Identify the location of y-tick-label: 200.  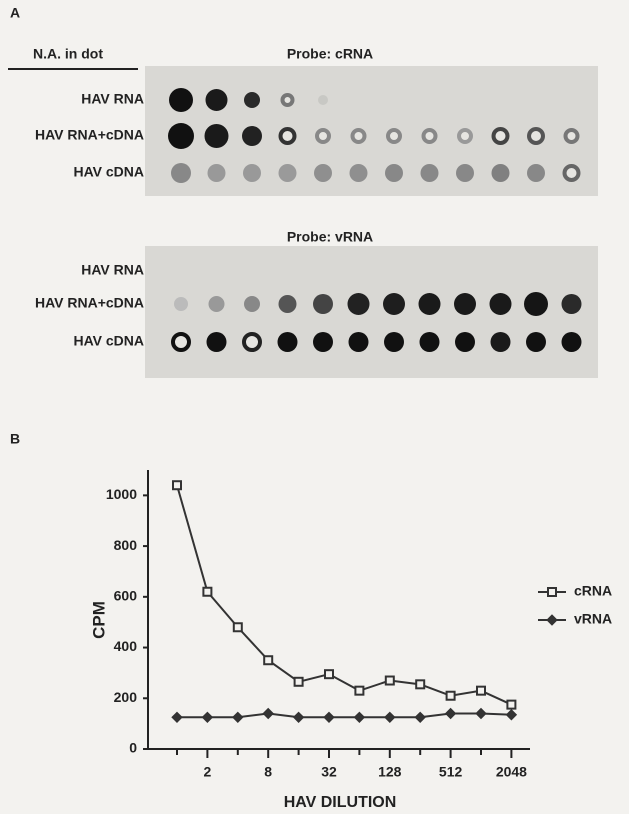
(126, 697).